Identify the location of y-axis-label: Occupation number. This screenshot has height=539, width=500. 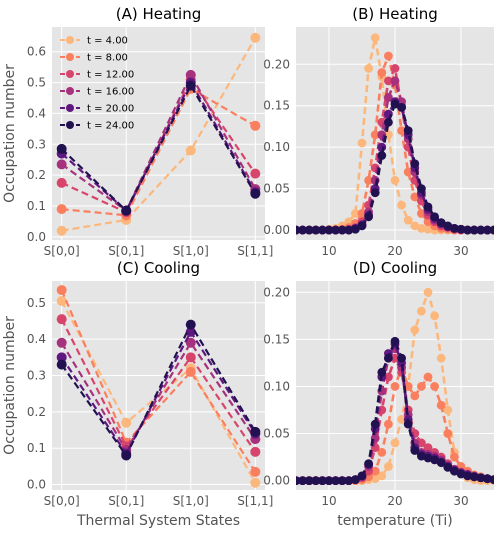
(10, 385).